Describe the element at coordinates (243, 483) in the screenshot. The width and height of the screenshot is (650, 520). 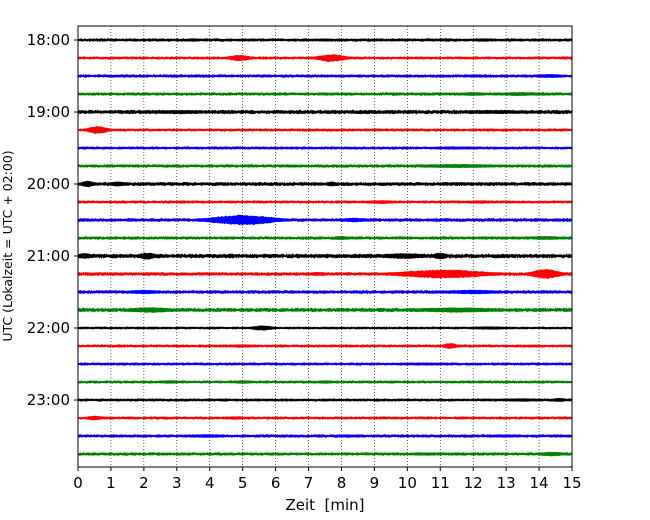
I see `x-tick-label: 5` at that location.